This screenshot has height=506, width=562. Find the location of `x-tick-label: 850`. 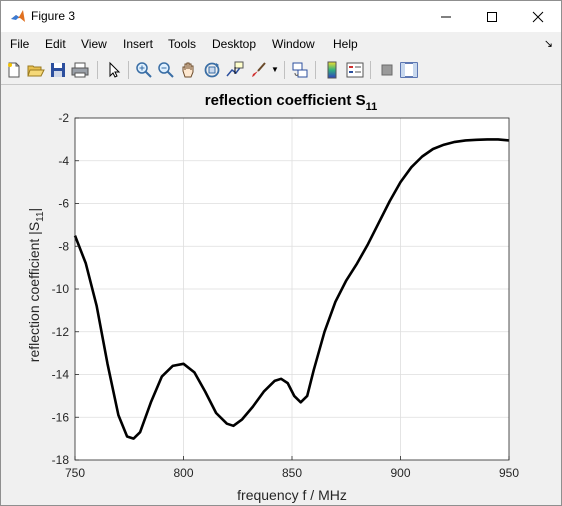

x-tick-label: 850 is located at coordinates (292, 473).